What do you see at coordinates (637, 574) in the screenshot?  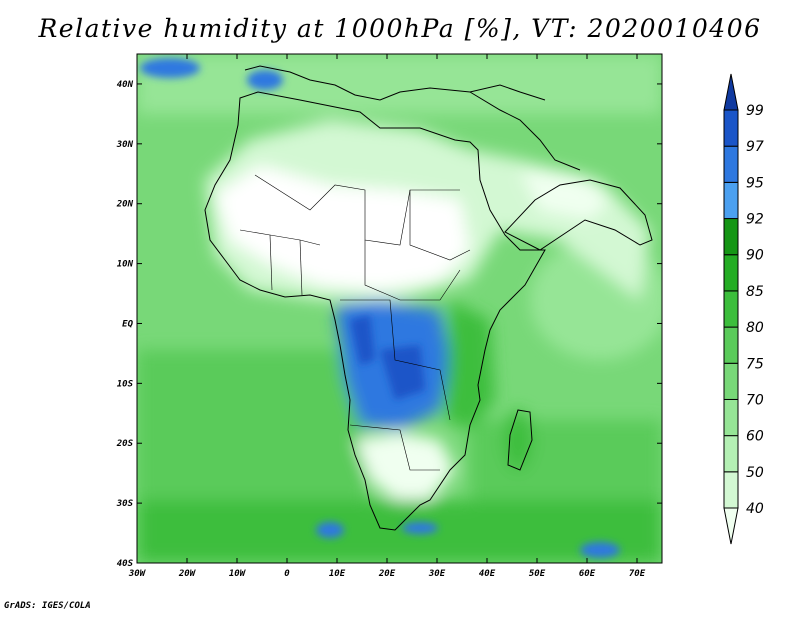 I see `lon-tick-label: 70E` at bounding box center [637, 574].